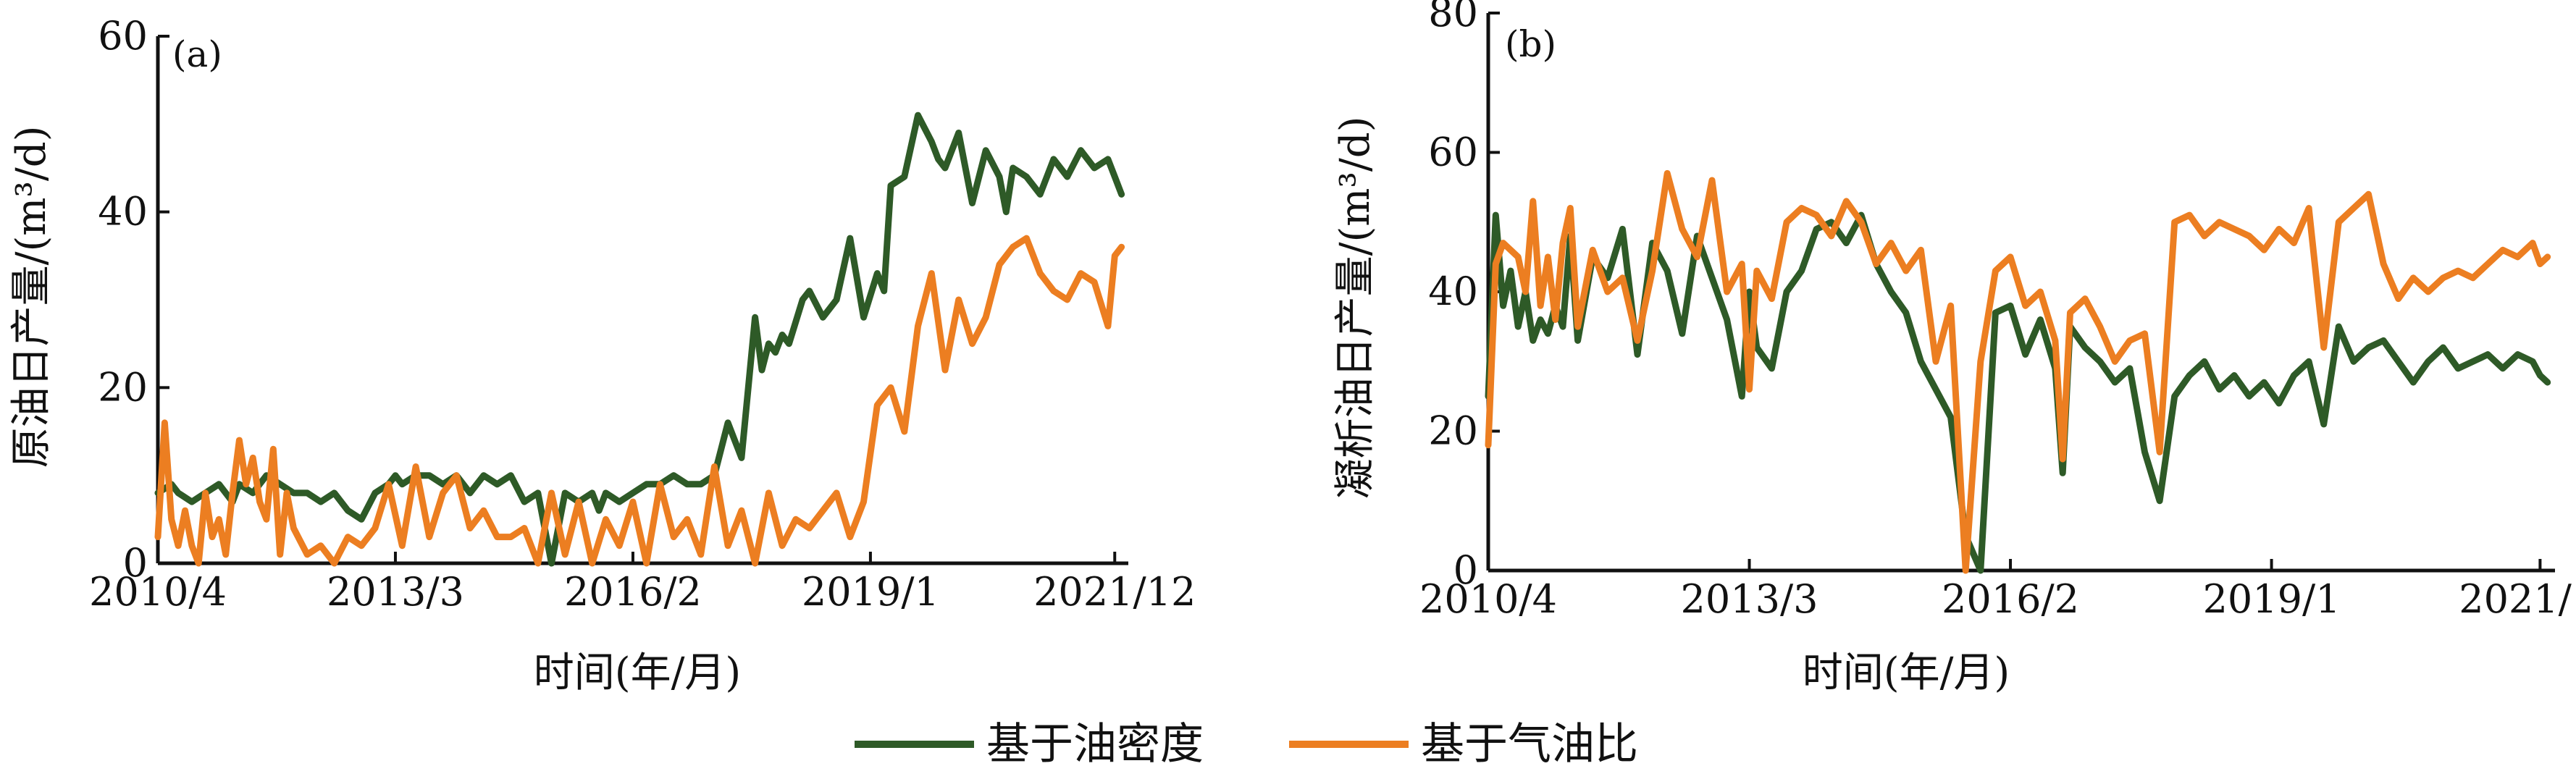 The width and height of the screenshot is (2576, 766). What do you see at coordinates (633, 592) in the screenshot?
I see `panel-a-x-tick-label: 2016/2` at bounding box center [633, 592].